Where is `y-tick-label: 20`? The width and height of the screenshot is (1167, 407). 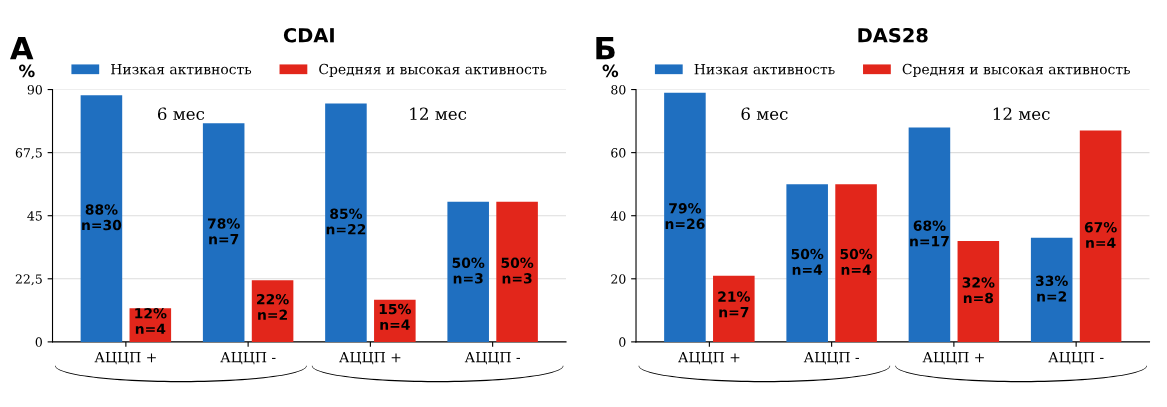 y-tick-label: 20 is located at coordinates (618, 279).